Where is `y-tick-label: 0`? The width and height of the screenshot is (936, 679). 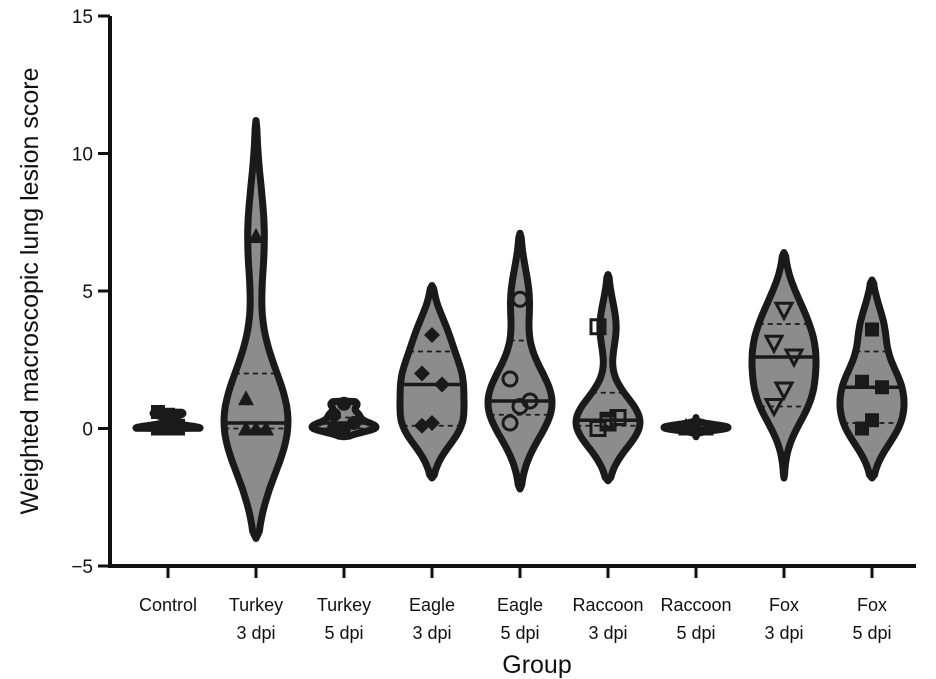
y-tick-label: 0 is located at coordinates (87, 430).